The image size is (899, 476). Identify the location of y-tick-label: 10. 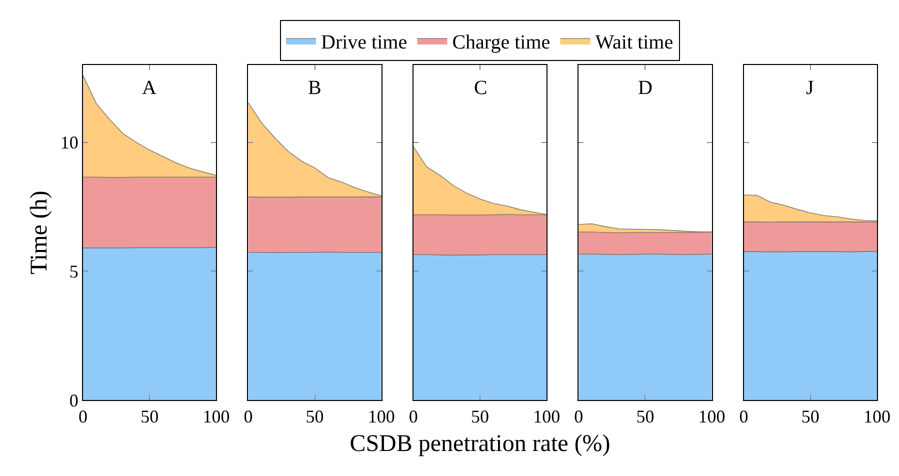
(69, 142).